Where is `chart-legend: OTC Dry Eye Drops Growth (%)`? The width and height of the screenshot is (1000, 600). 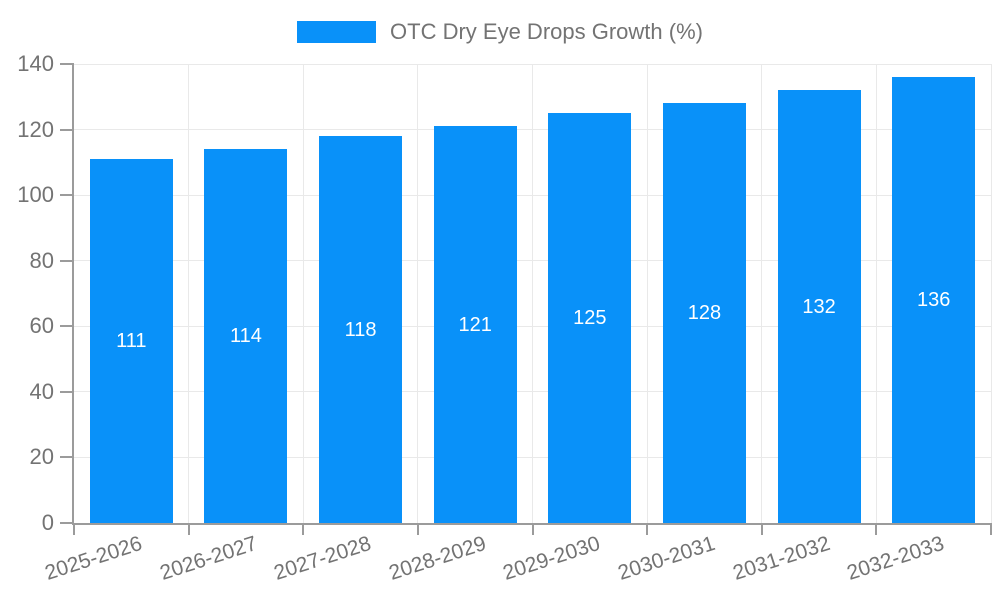 chart-legend: OTC Dry Eye Drops Growth (%) is located at coordinates (500, 32).